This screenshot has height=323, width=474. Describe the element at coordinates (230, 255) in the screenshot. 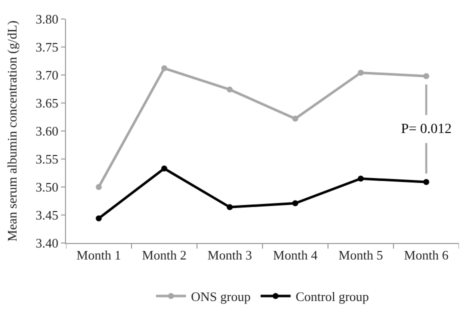

I see `x-tick-label: Month 3` at that location.